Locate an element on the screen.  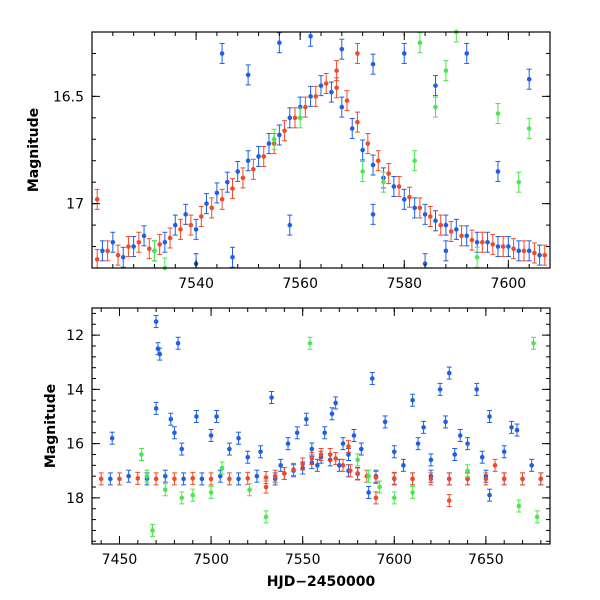
top-x-tick-label: 7580 is located at coordinates (404, 284).